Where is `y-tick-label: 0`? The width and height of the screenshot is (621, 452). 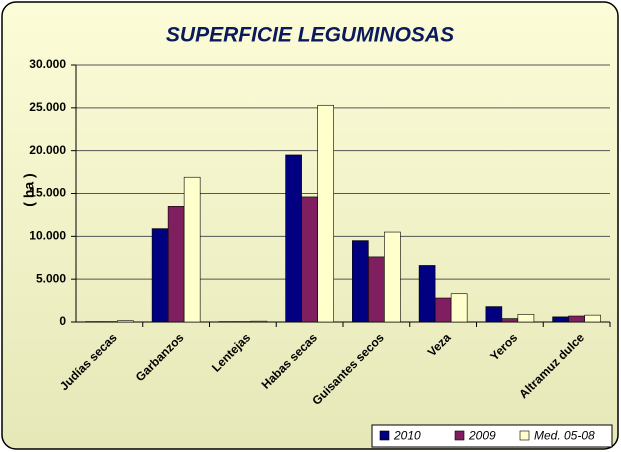
y-tick-label: 0 is located at coordinates (62, 321).